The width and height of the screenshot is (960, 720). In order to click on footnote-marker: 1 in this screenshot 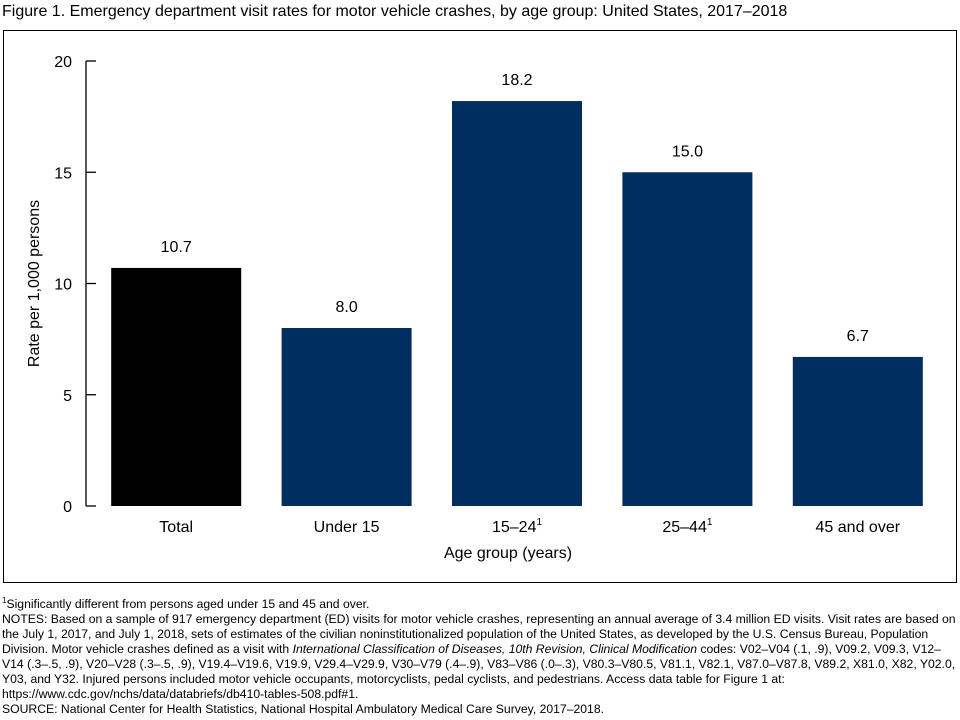, I will do `click(4, 600)`.